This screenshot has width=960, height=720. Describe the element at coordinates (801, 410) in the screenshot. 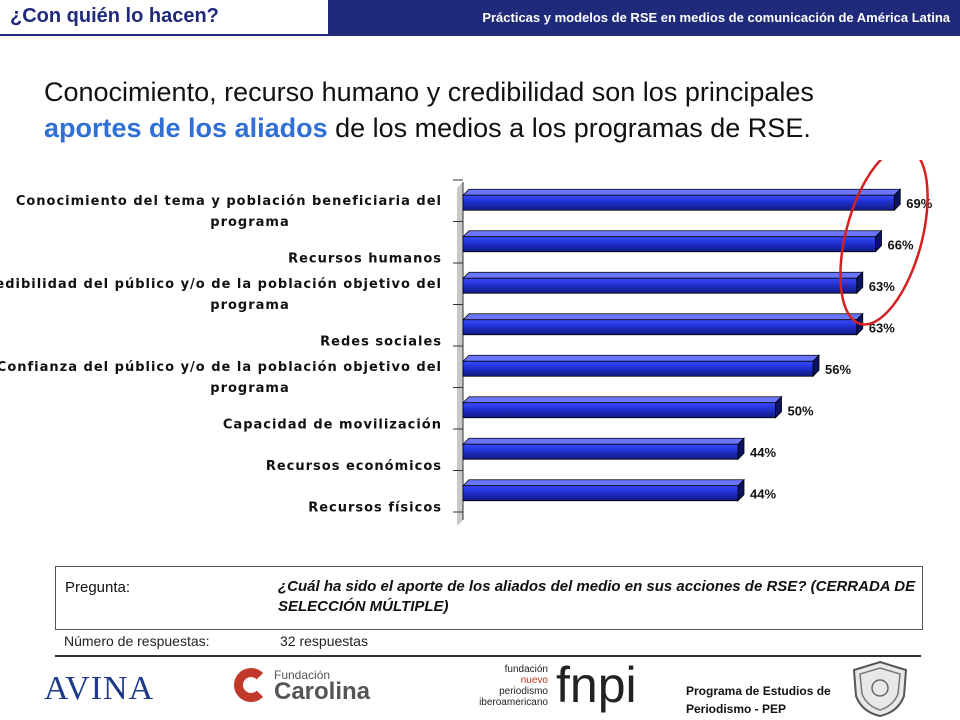

I see `value-label: 50%` at that location.